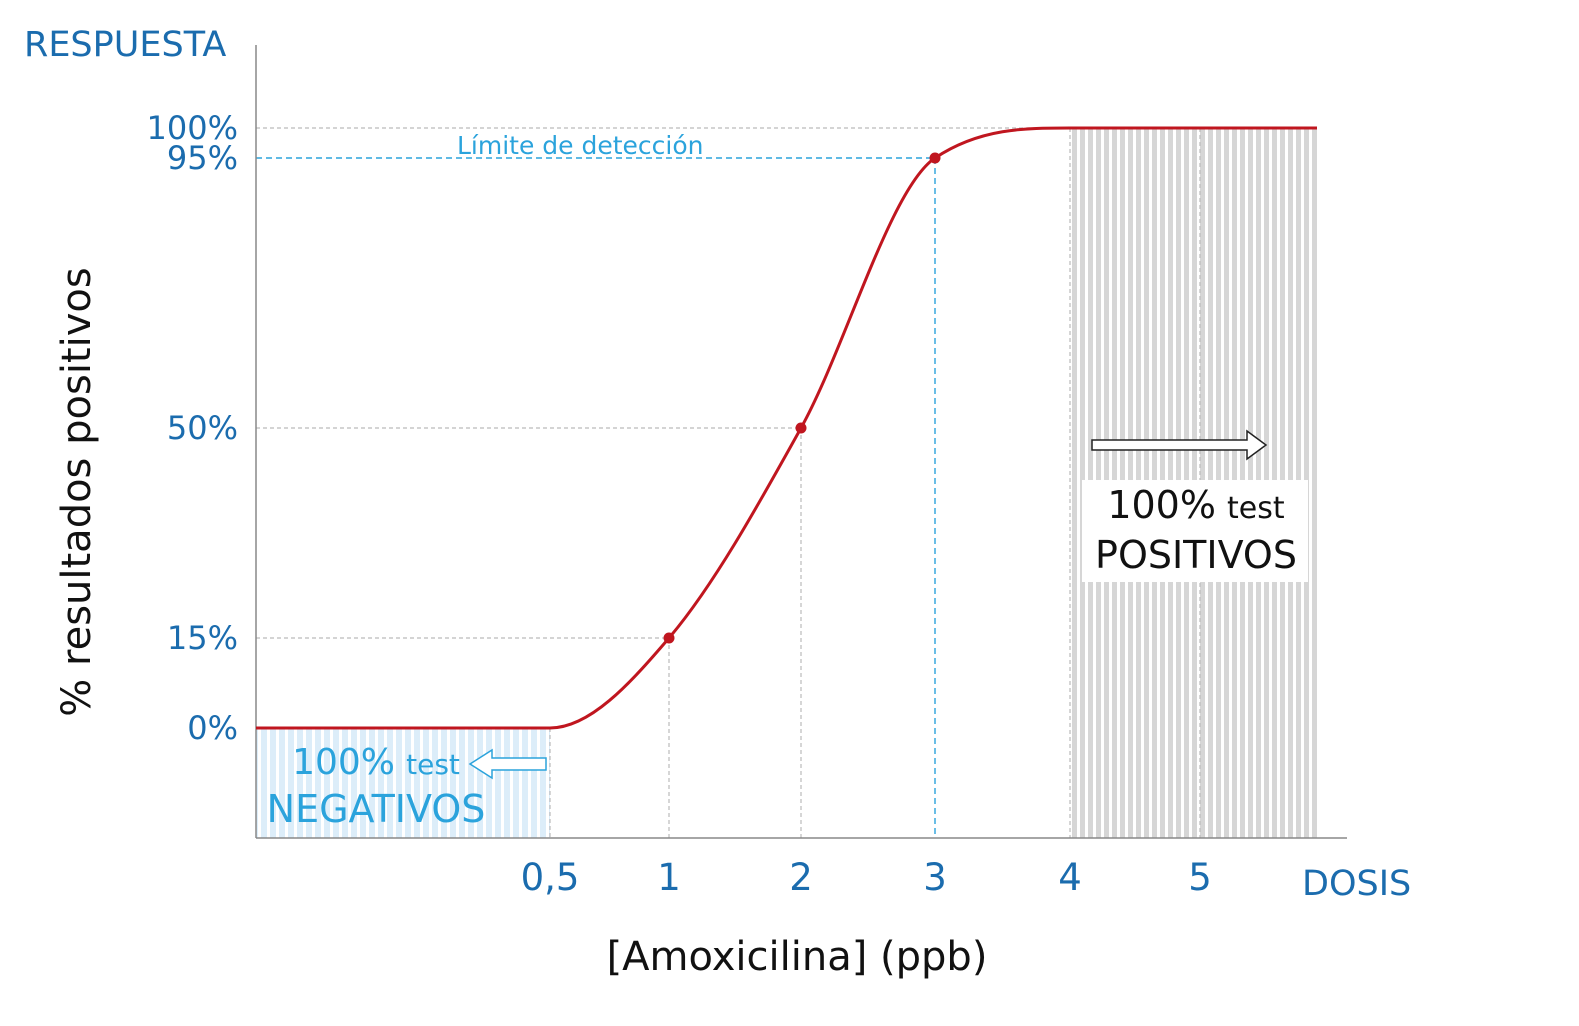  What do you see at coordinates (376, 809) in the screenshot?
I see `negative-label-line2: NEGATIVOS` at bounding box center [376, 809].